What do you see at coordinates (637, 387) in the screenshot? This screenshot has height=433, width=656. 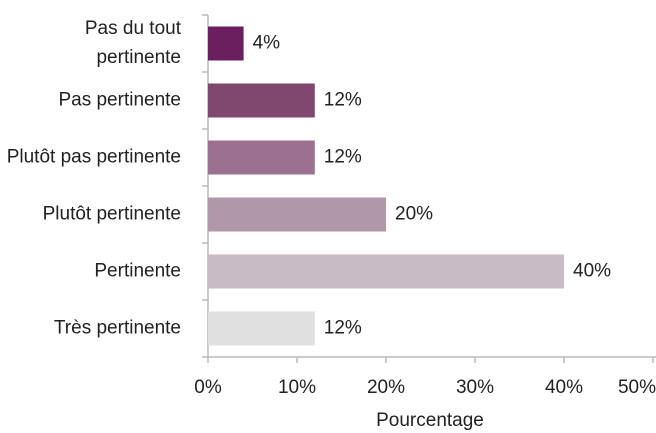 I see `x-tick-label: 50%` at bounding box center [637, 387].